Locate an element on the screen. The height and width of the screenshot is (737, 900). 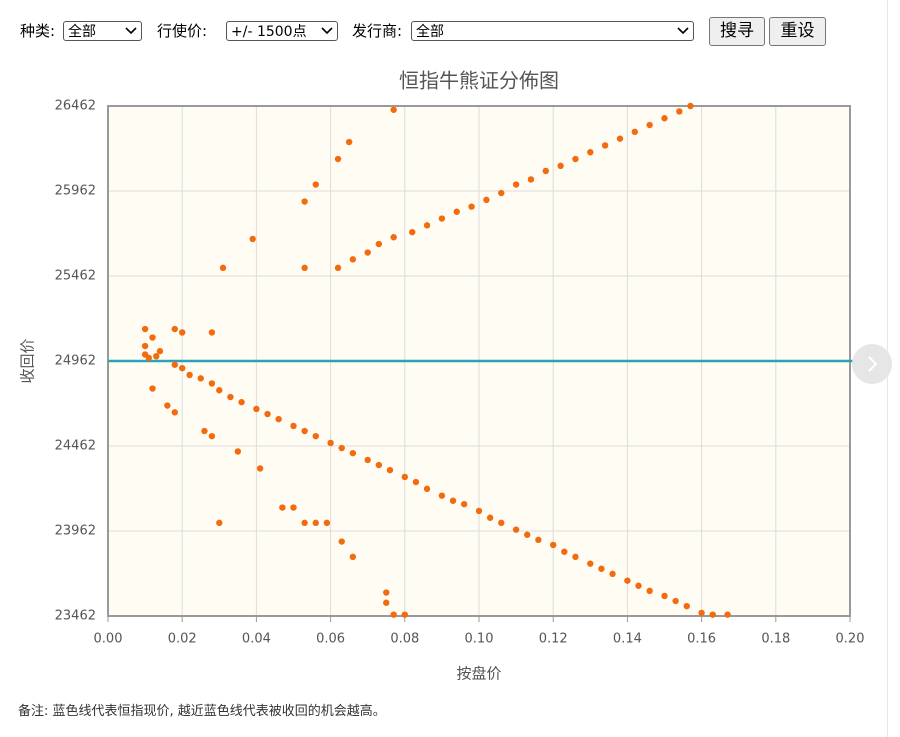
footnote: 备注: 蓝色线代表恒指现价, 越近蓝色线代表被收回的机会越高。 is located at coordinates (202, 711).